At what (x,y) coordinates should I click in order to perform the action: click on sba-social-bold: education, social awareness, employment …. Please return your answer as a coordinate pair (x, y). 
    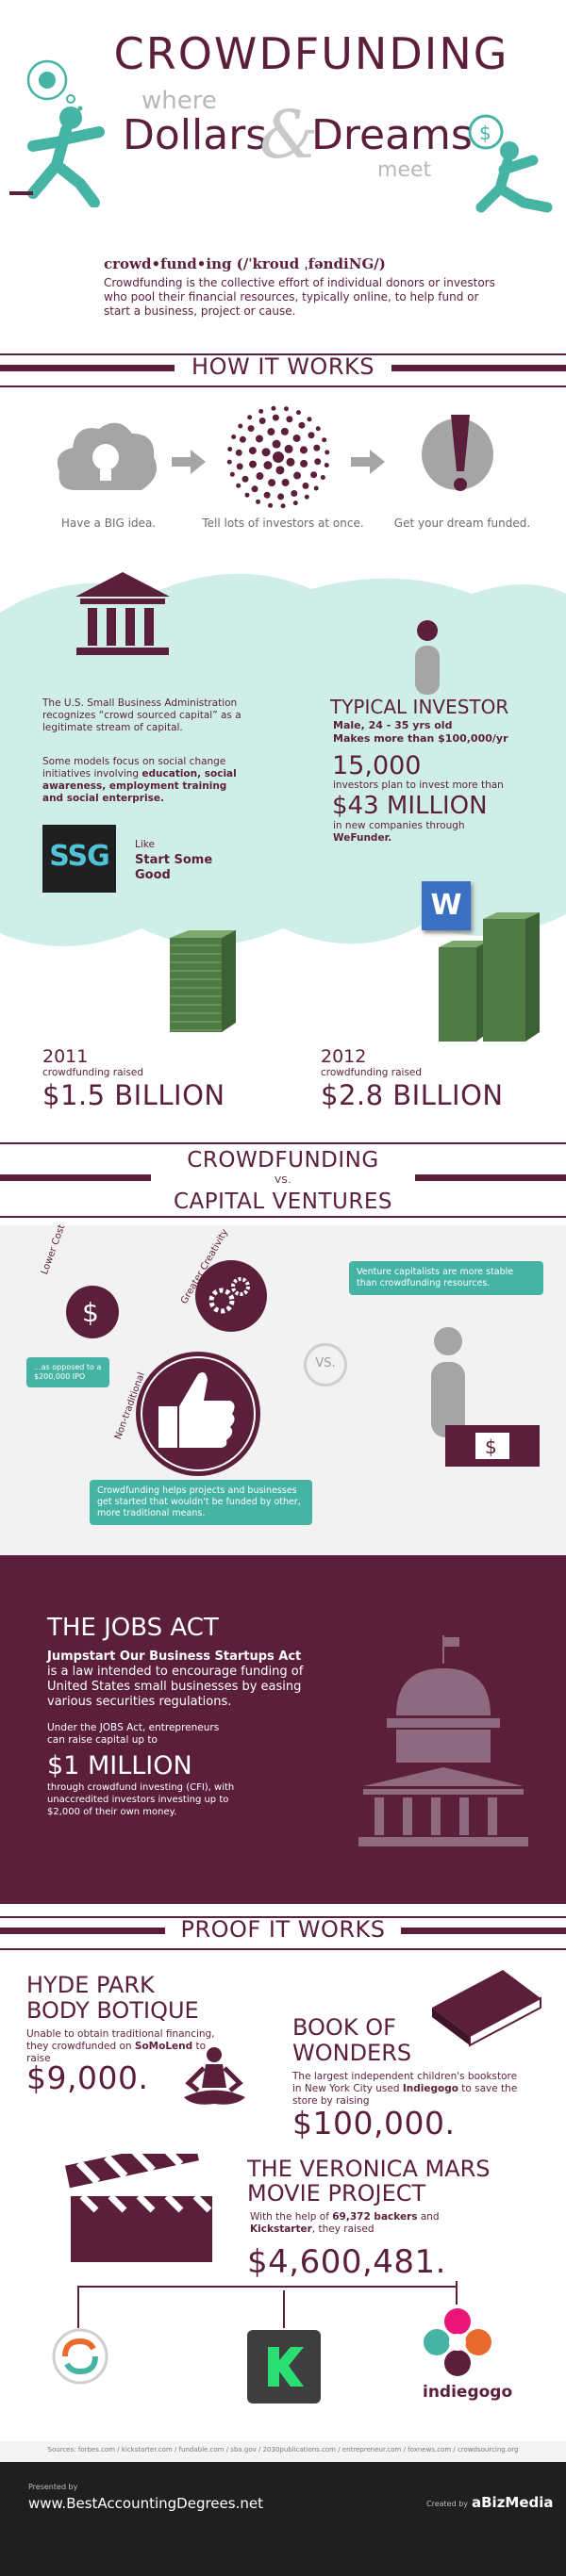
    Looking at the image, I should click on (139, 786).